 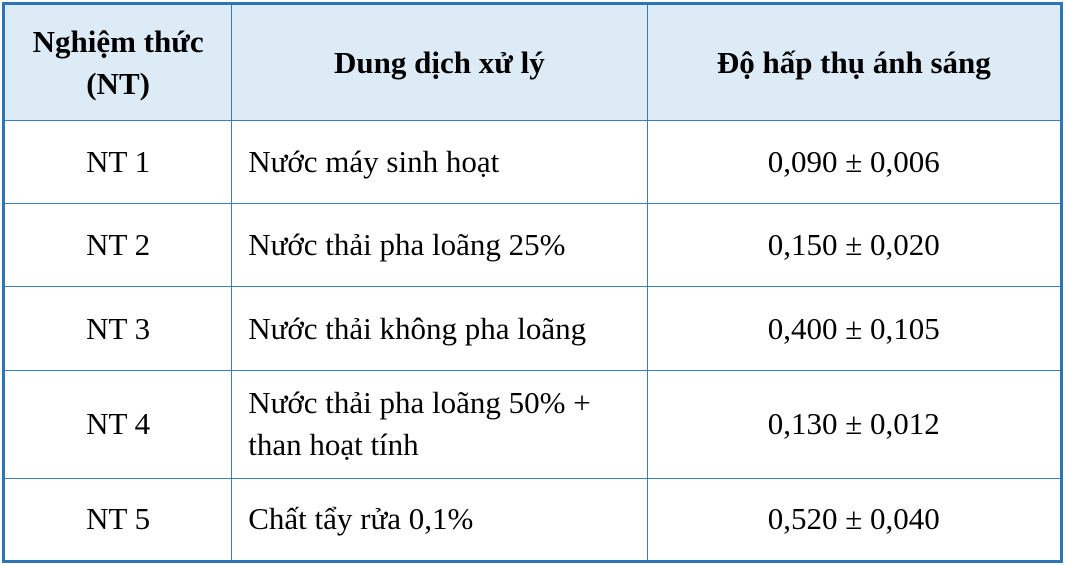 What do you see at coordinates (854, 162) in the screenshot?
I see `table-cell: 0,090 ± 0,006` at bounding box center [854, 162].